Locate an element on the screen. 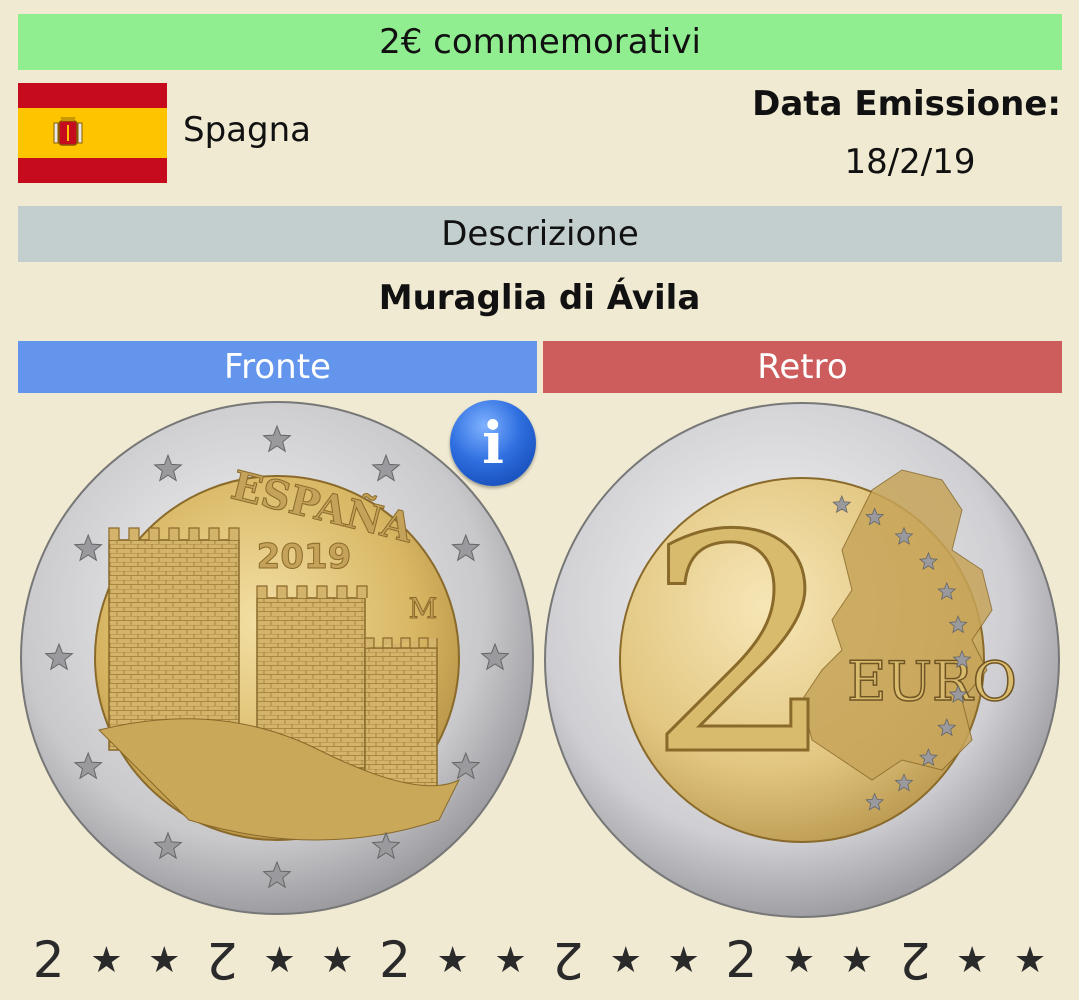  country-name: Spagna is located at coordinates (247, 130).